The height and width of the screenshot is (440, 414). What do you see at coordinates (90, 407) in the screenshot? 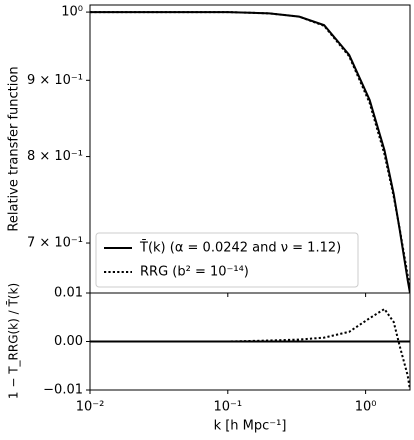
I see `x-tick-label: 10⁻²` at bounding box center [90, 407].